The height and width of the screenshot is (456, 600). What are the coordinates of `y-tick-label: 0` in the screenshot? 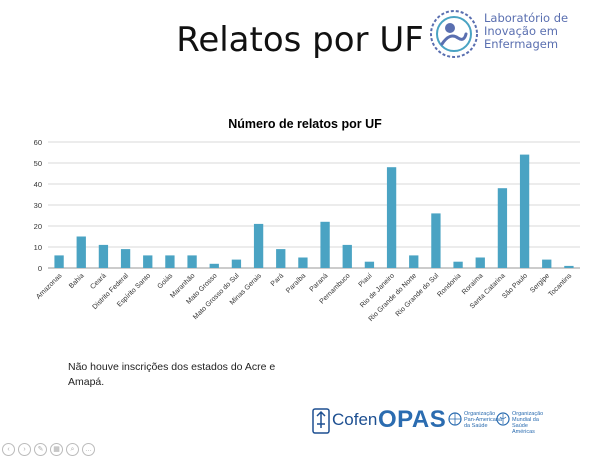 It's located at (40, 268).